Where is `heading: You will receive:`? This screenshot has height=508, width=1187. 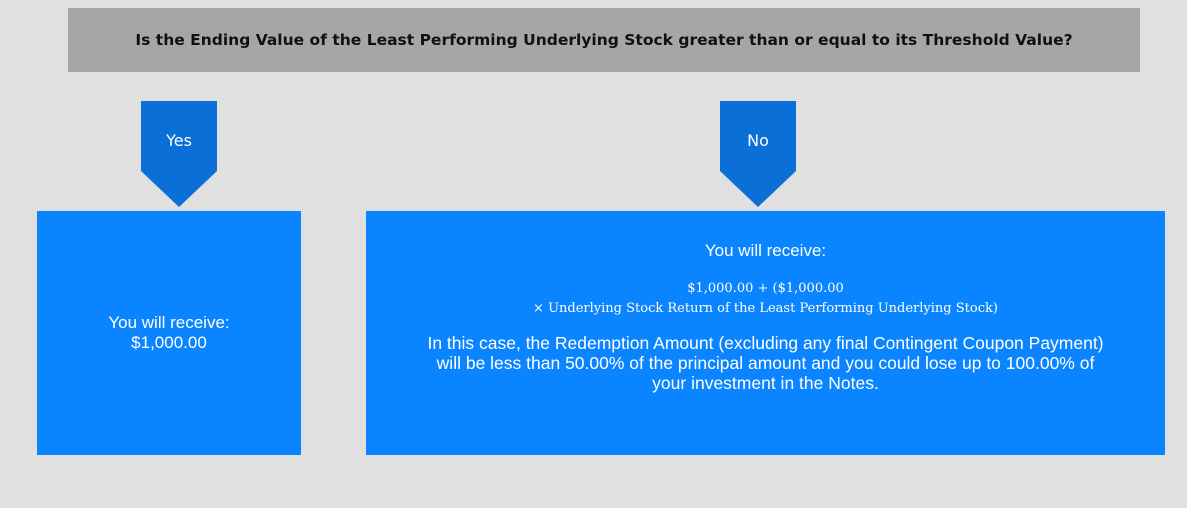 heading: You will receive: is located at coordinates (765, 250).